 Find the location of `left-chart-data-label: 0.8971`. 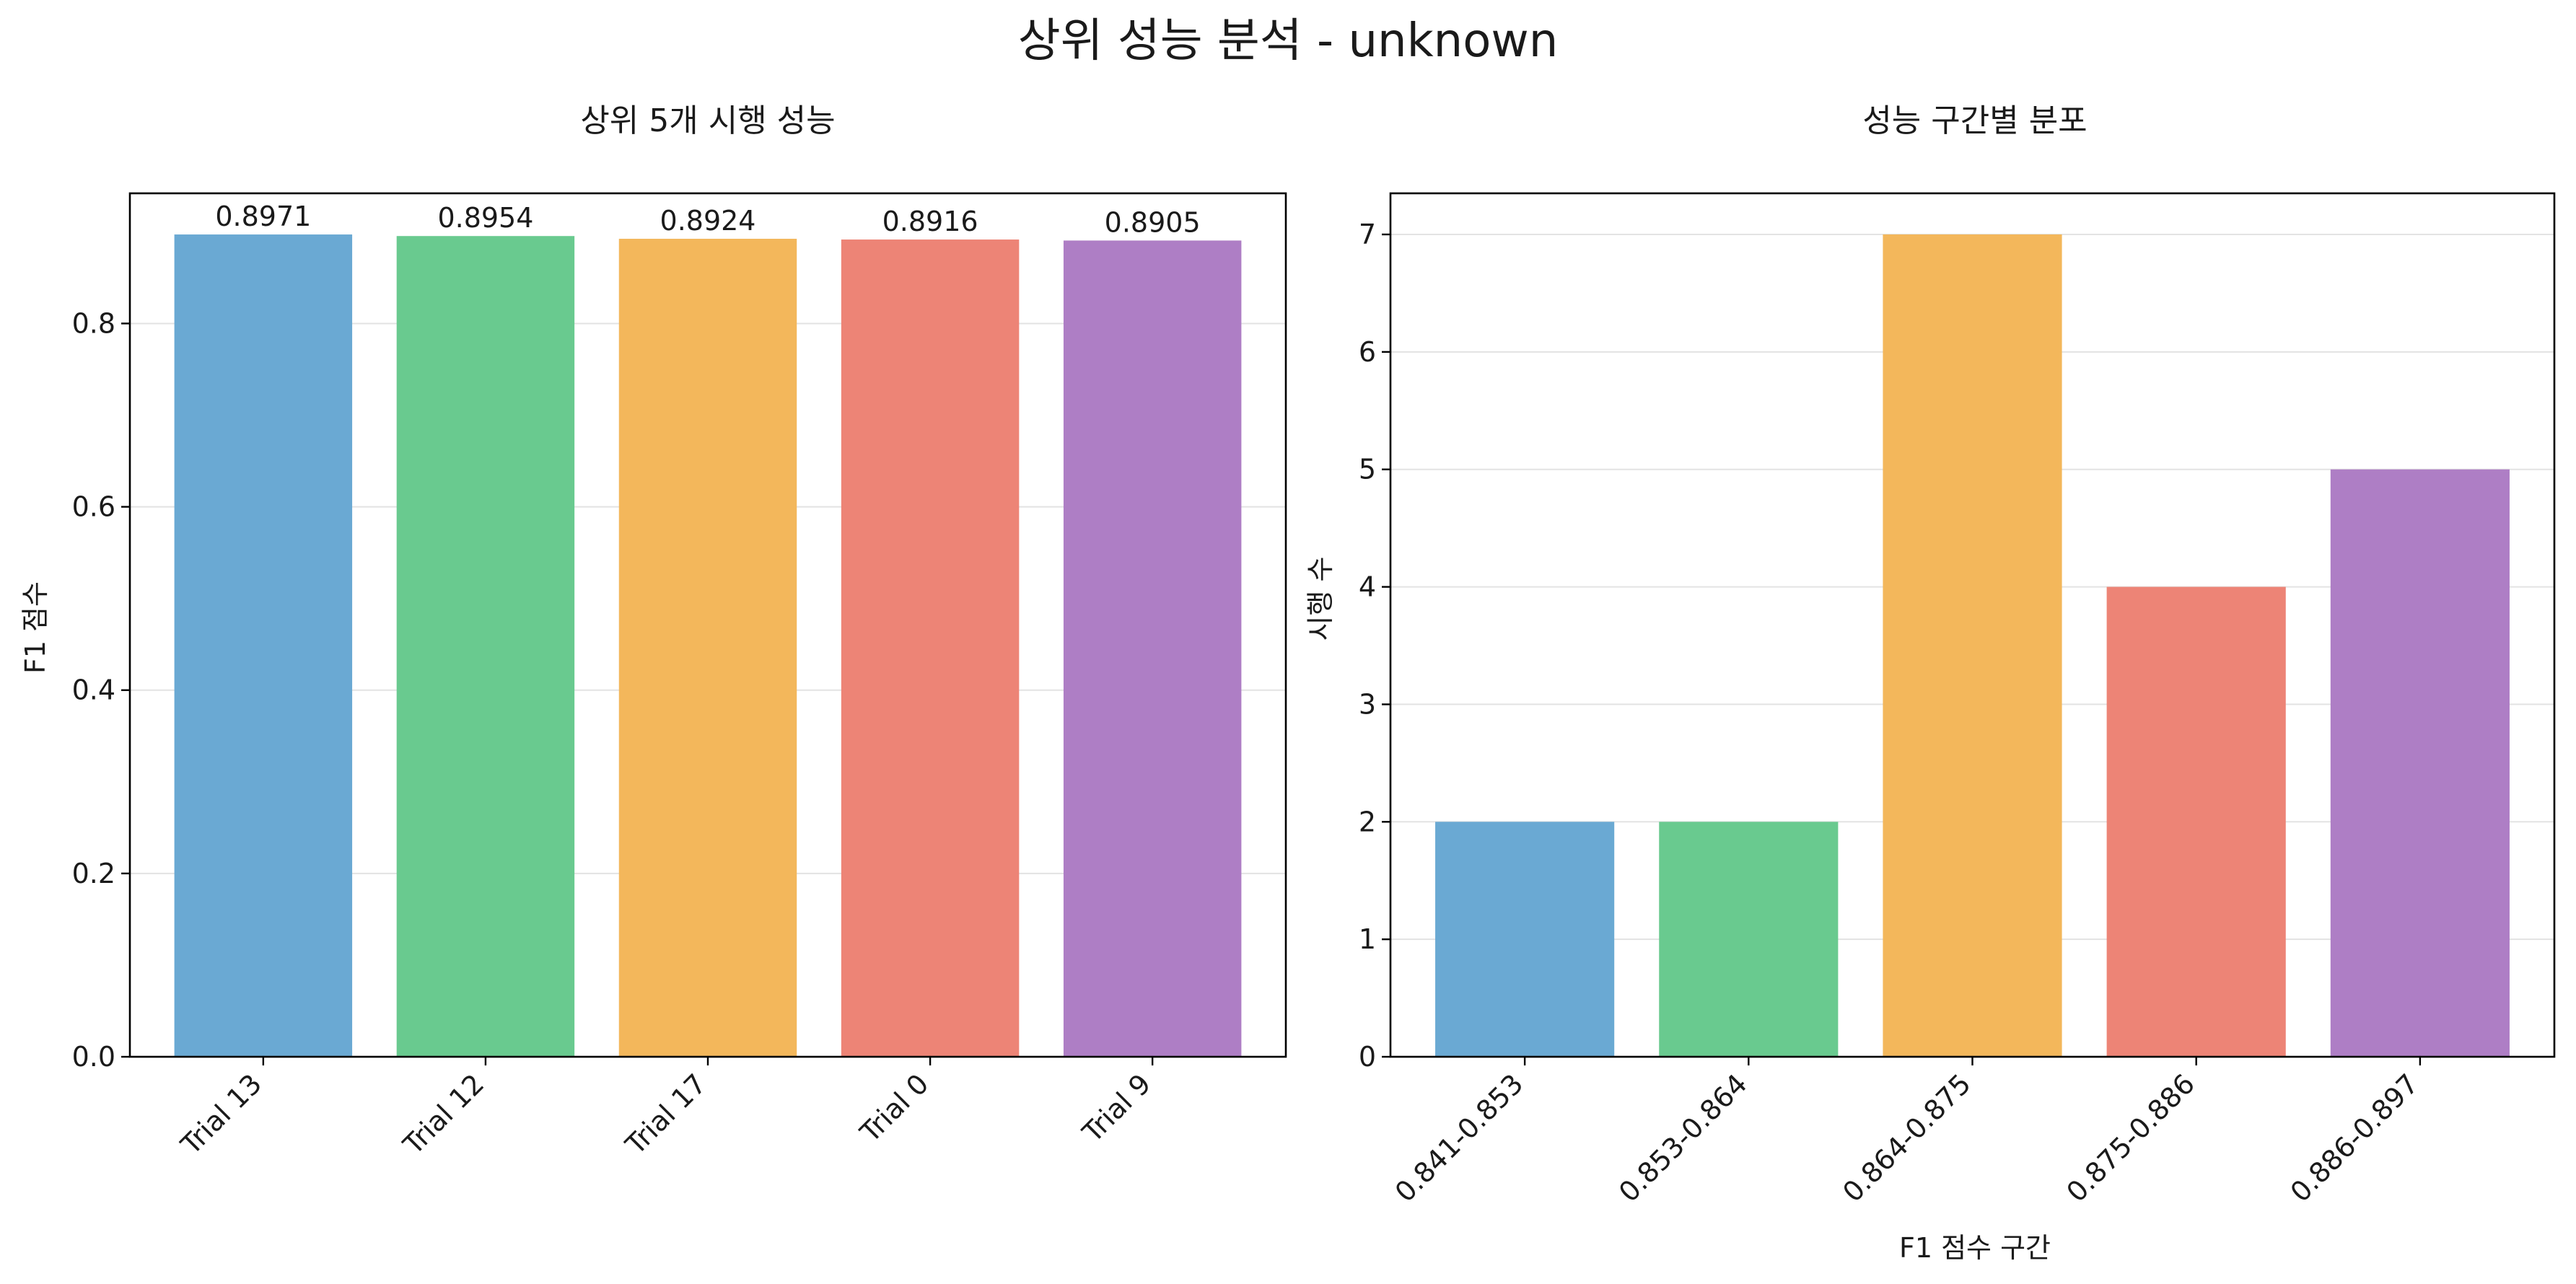

left-chart-data-label: 0.8971 is located at coordinates (263, 216).